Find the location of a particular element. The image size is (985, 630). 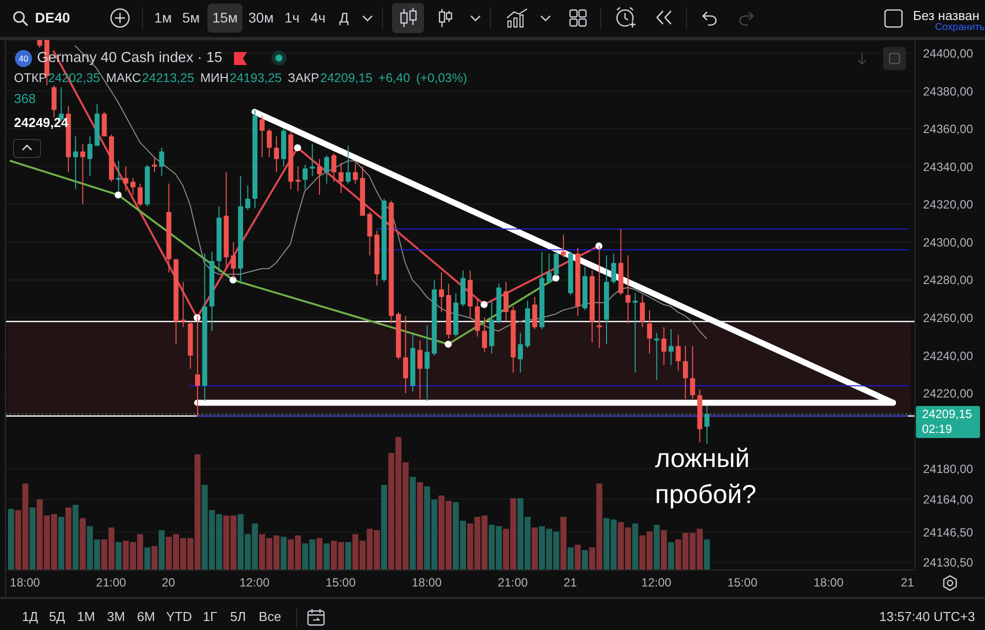

text: Все is located at coordinates (270, 617).